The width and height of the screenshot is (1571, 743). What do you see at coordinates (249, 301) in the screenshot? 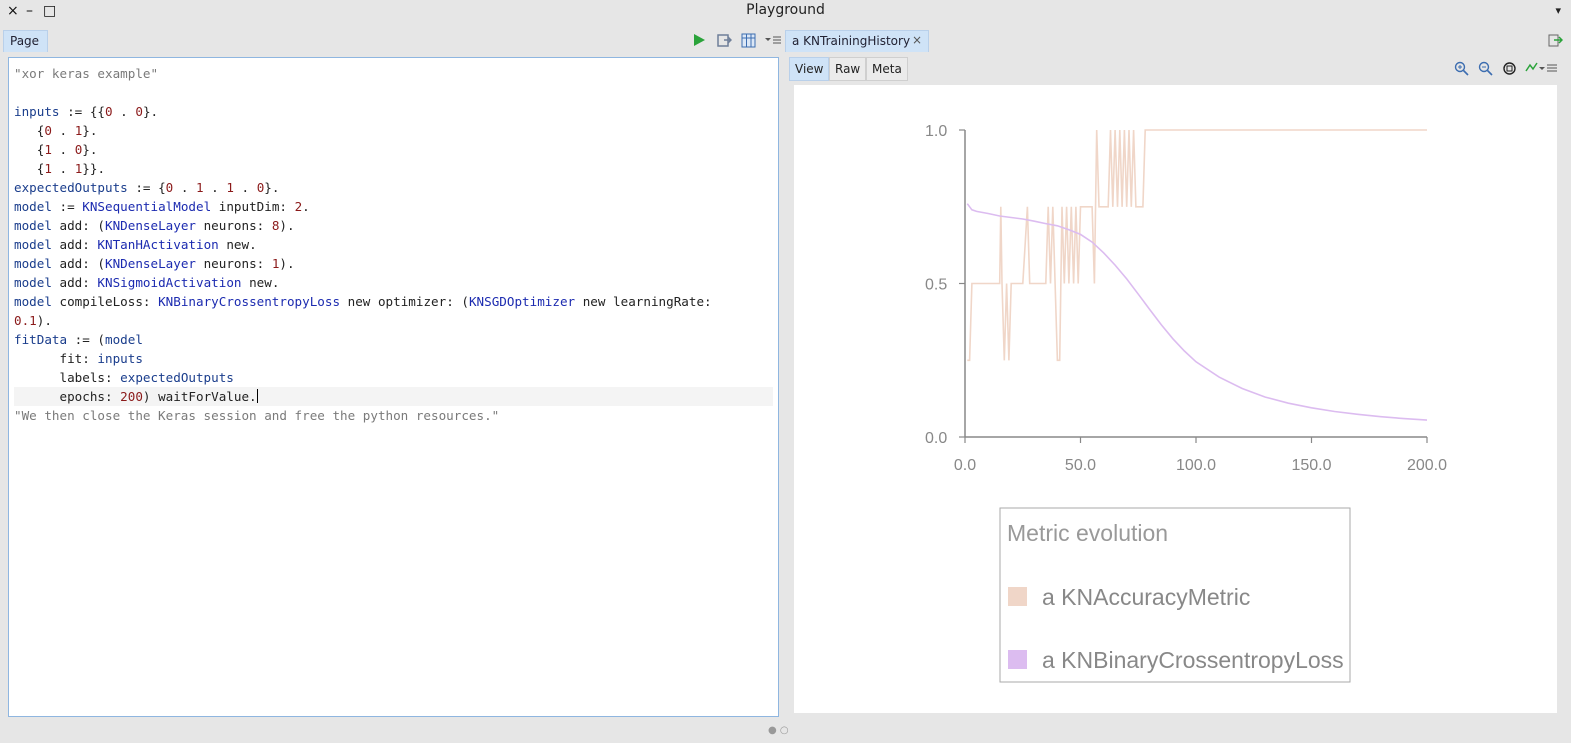
I see `code-token: KNBinaryCrossentropyLoss` at bounding box center [249, 301].